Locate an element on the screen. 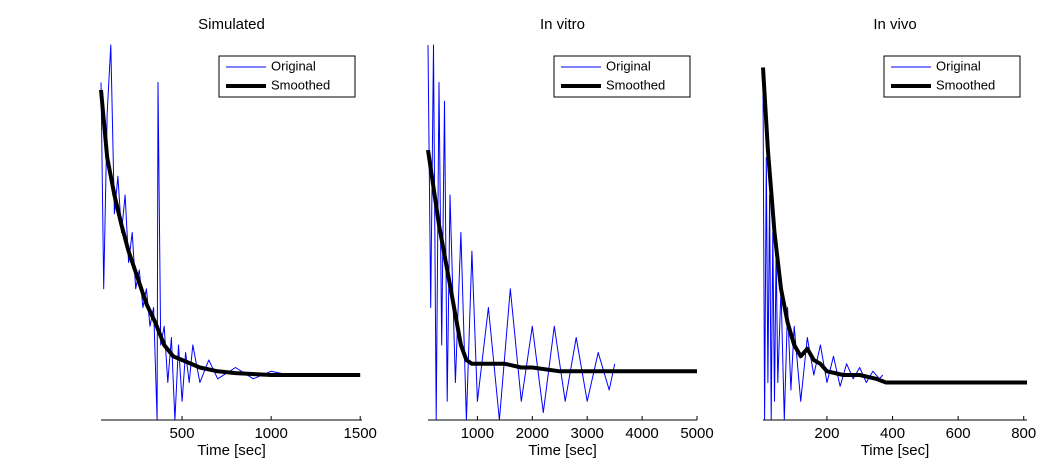 Image resolution: width=1037 pixels, height=463 pixels. x-tick-label: 4000 is located at coordinates (641, 433).